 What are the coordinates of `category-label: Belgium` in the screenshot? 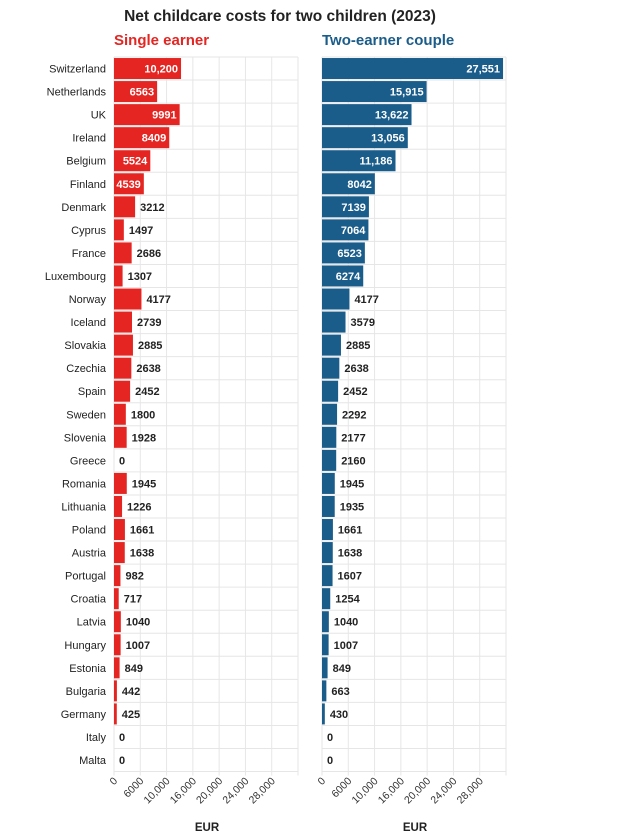 It's located at (86, 162).